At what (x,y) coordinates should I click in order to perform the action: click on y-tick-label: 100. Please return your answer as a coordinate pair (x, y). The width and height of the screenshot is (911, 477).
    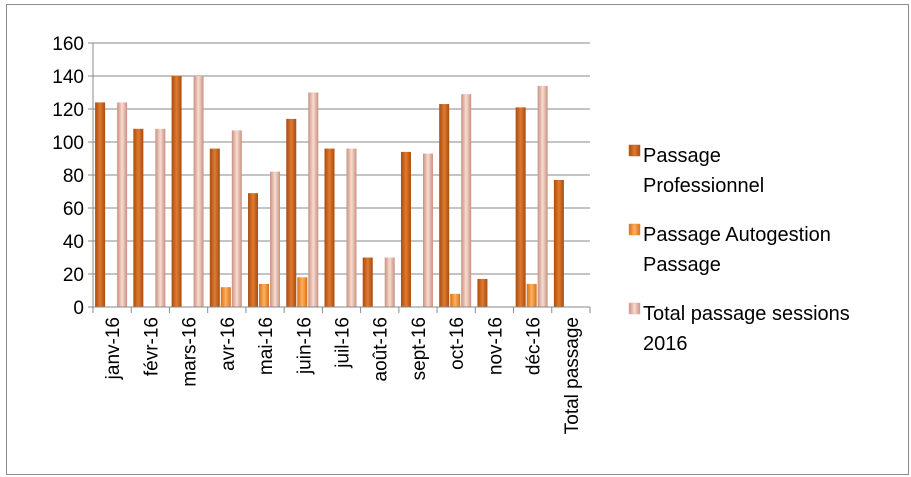
    Looking at the image, I should click on (68, 143).